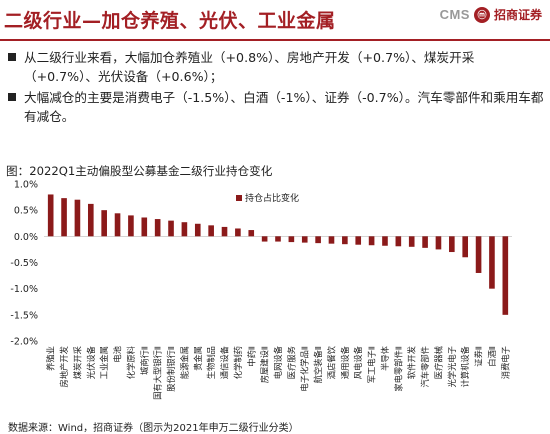 The image size is (550, 434). What do you see at coordinates (425, 367) in the screenshot?
I see `x-tick-label: 汽车零部件` at bounding box center [425, 367].